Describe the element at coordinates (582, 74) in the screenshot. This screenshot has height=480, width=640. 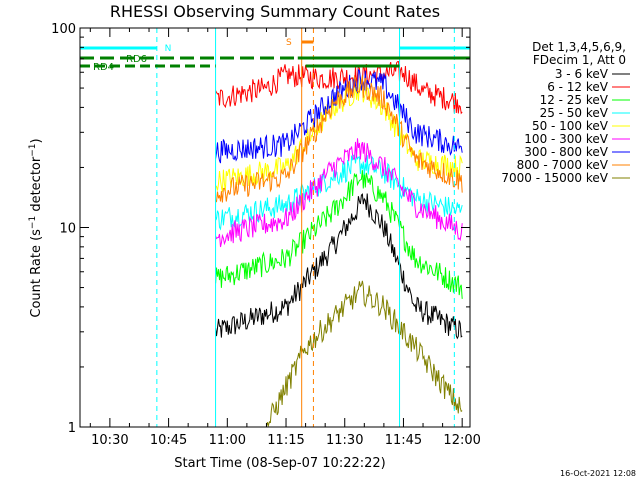
I see `legend-entry-label: 3 - 6 keV` at that location.